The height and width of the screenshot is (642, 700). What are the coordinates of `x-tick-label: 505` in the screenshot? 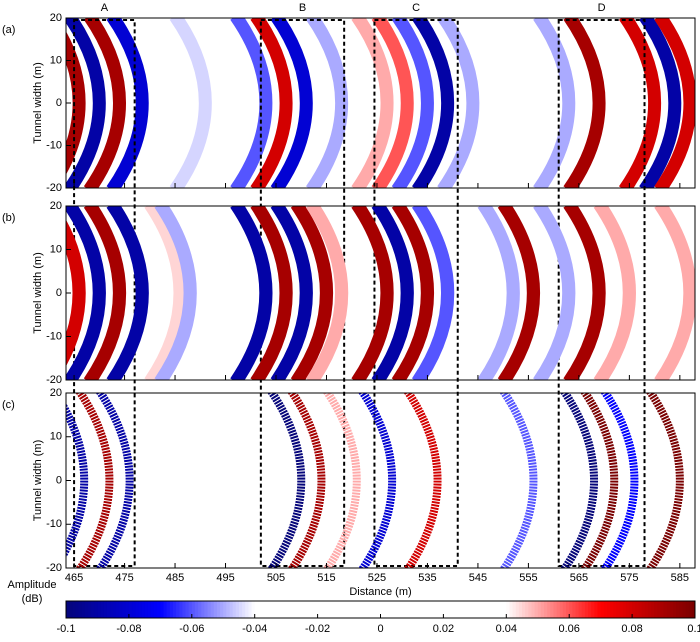 It's located at (276, 578).